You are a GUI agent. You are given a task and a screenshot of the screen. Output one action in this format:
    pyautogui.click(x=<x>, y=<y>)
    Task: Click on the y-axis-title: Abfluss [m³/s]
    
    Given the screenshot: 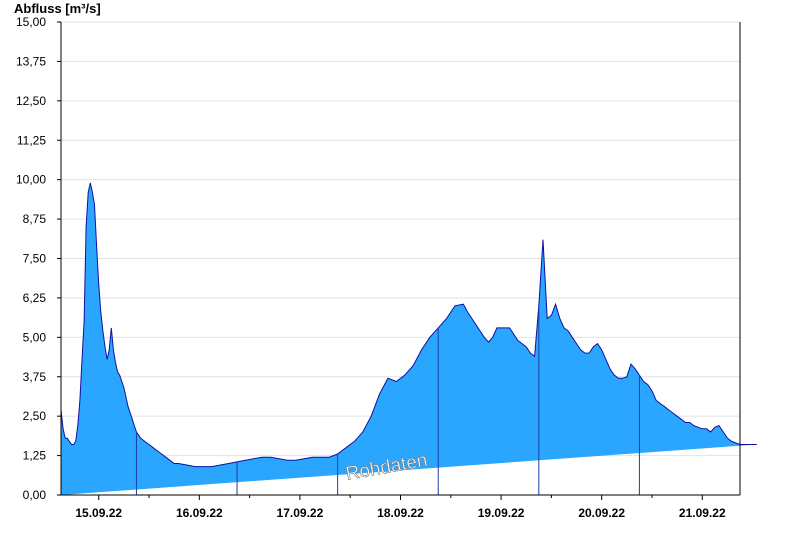 What is the action you would take?
    pyautogui.click(x=57, y=8)
    